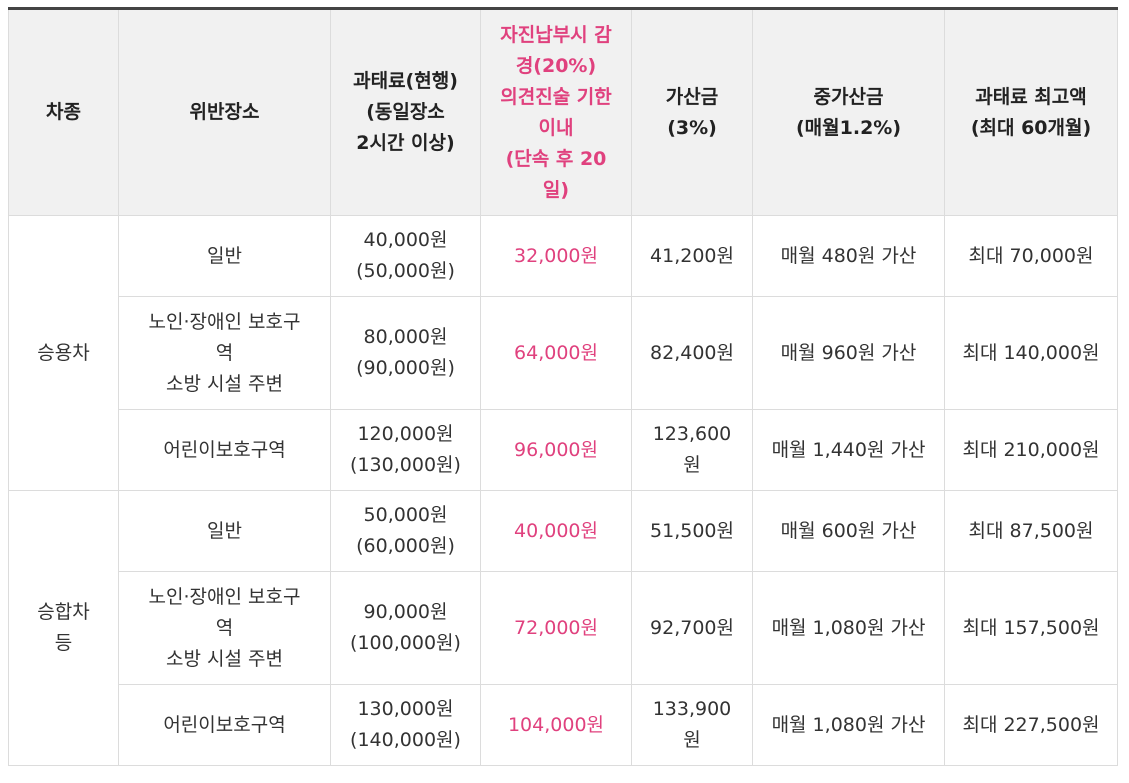  Describe the element at coordinates (224, 112) in the screenshot. I see `header-location: 위반장소` at that location.